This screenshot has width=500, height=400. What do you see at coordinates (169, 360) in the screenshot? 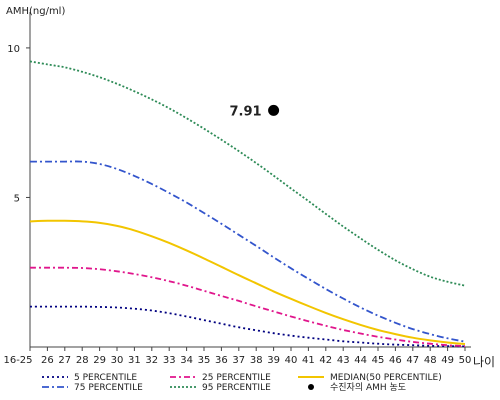
I see `x-tick-label: 33` at bounding box center [169, 360].